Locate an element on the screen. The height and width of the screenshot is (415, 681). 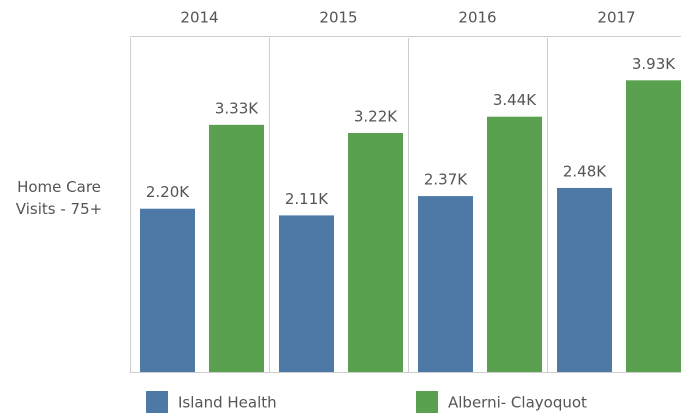
data-label: 3.44K is located at coordinates (515, 100).